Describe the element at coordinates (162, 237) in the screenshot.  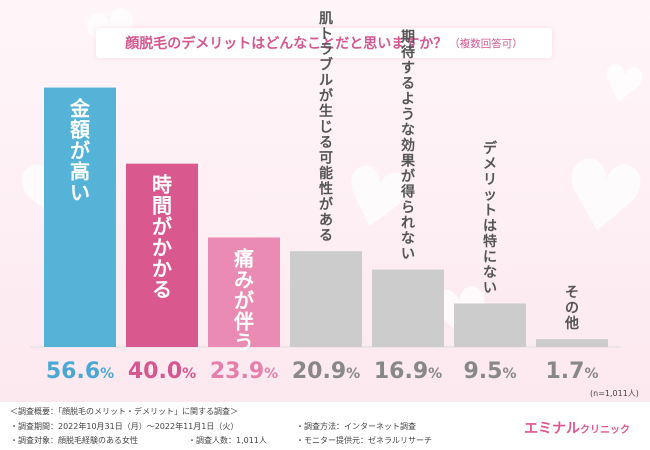
I see `category-label-2: 時間がかかる` at that location.